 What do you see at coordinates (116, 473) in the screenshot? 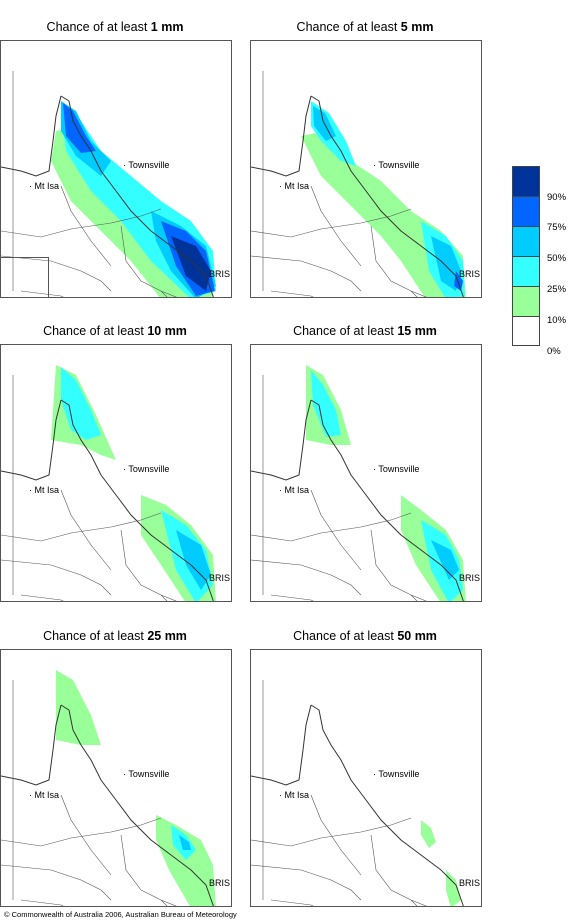
I see `rain-map-10mm: · Townsville · Mt Isa BRIS` at bounding box center [116, 473].